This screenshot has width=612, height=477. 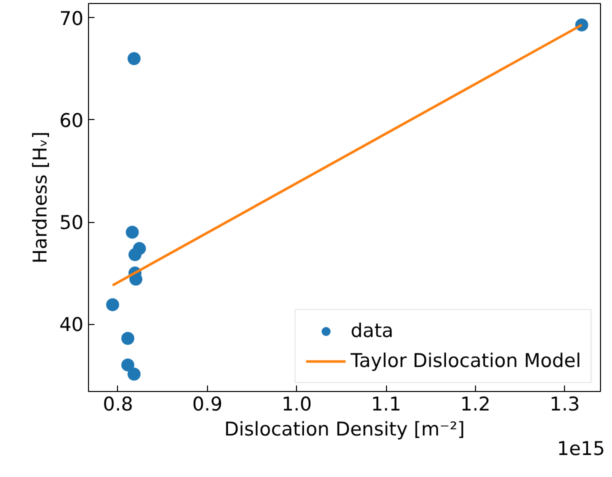 I want to click on y-tick-label: 40, so click(x=71, y=325).